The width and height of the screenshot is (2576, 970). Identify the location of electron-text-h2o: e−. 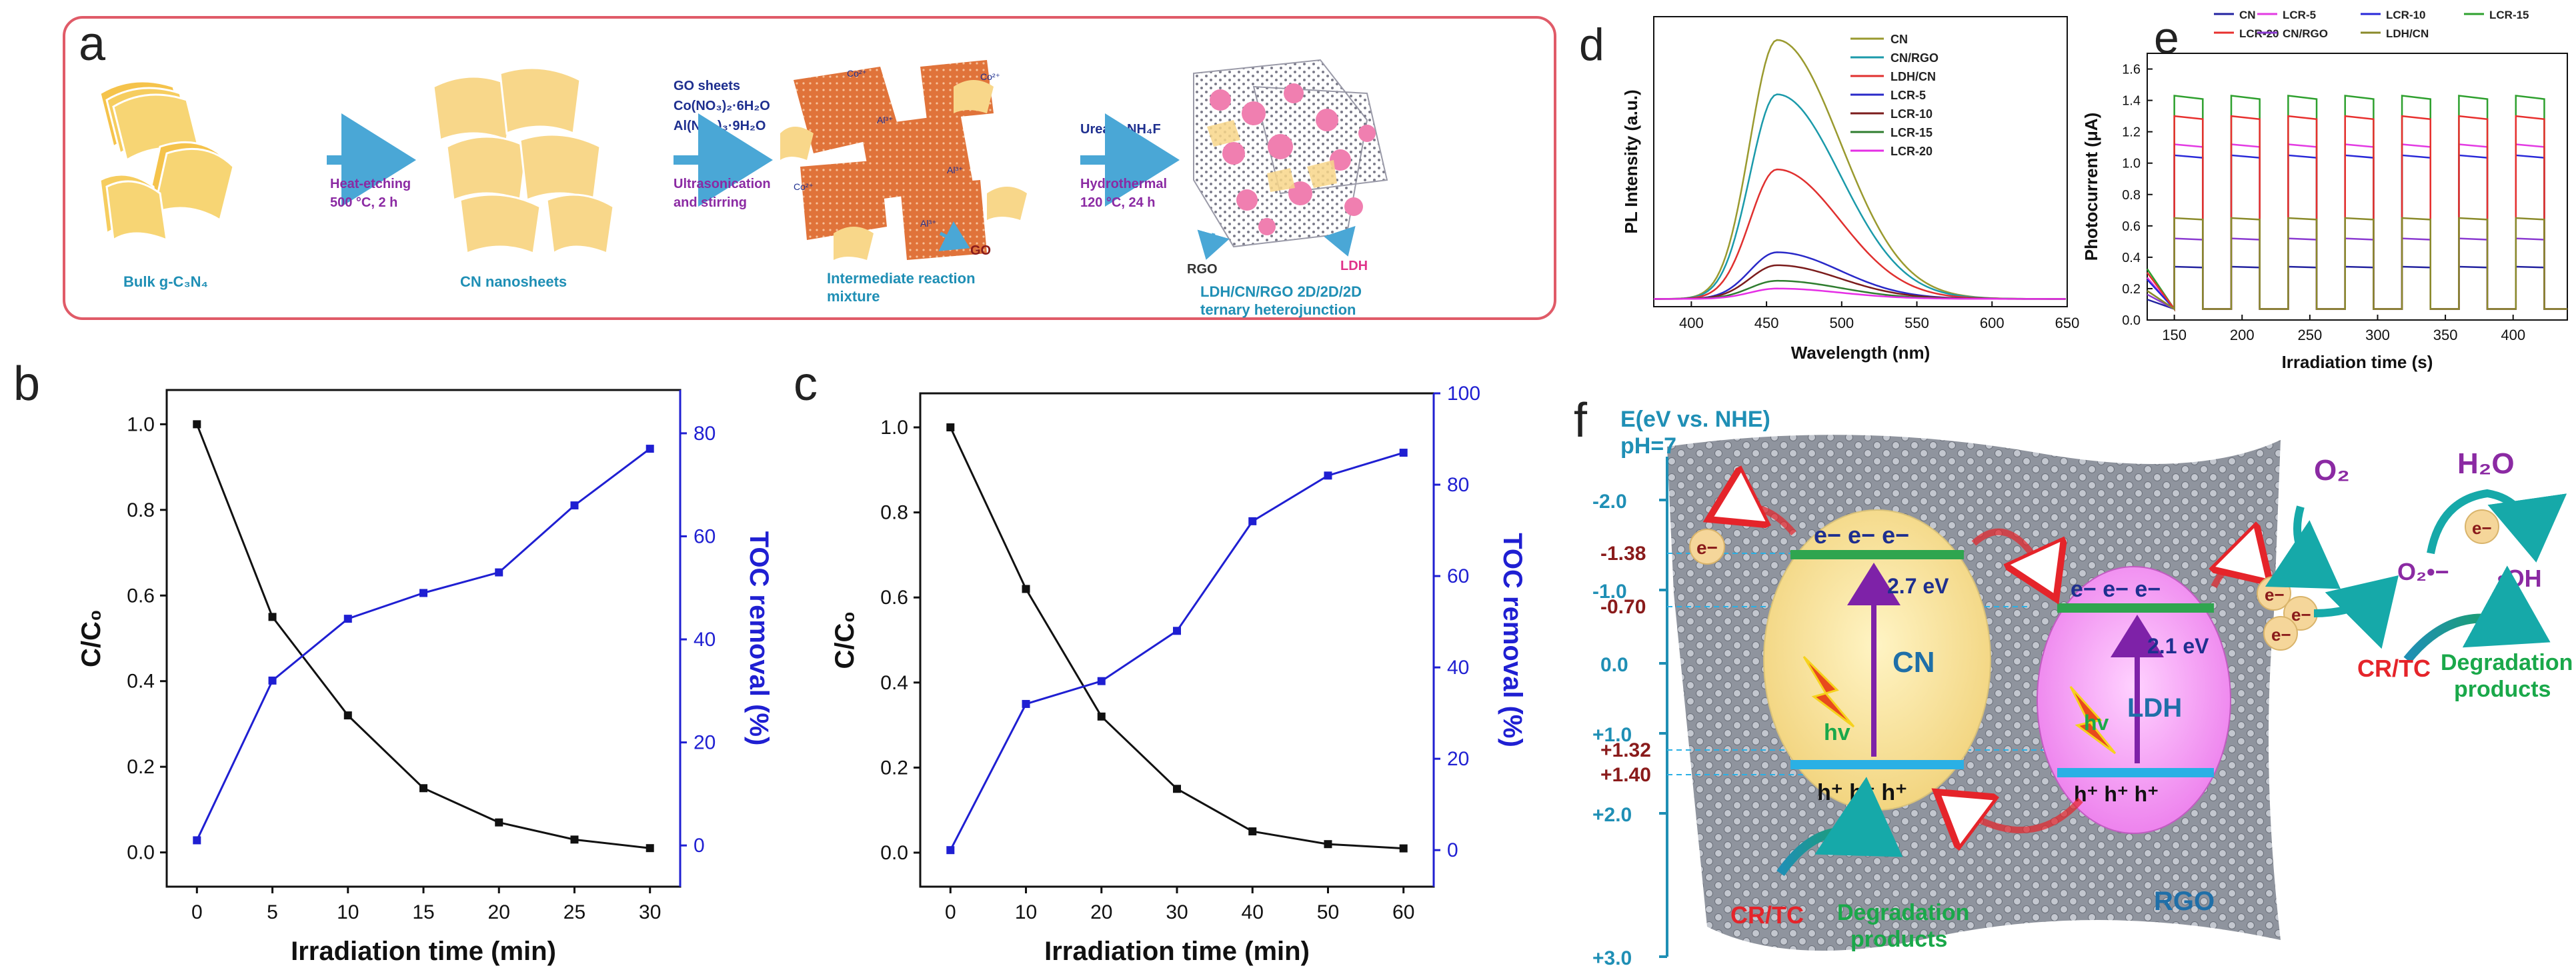
(2482, 528).